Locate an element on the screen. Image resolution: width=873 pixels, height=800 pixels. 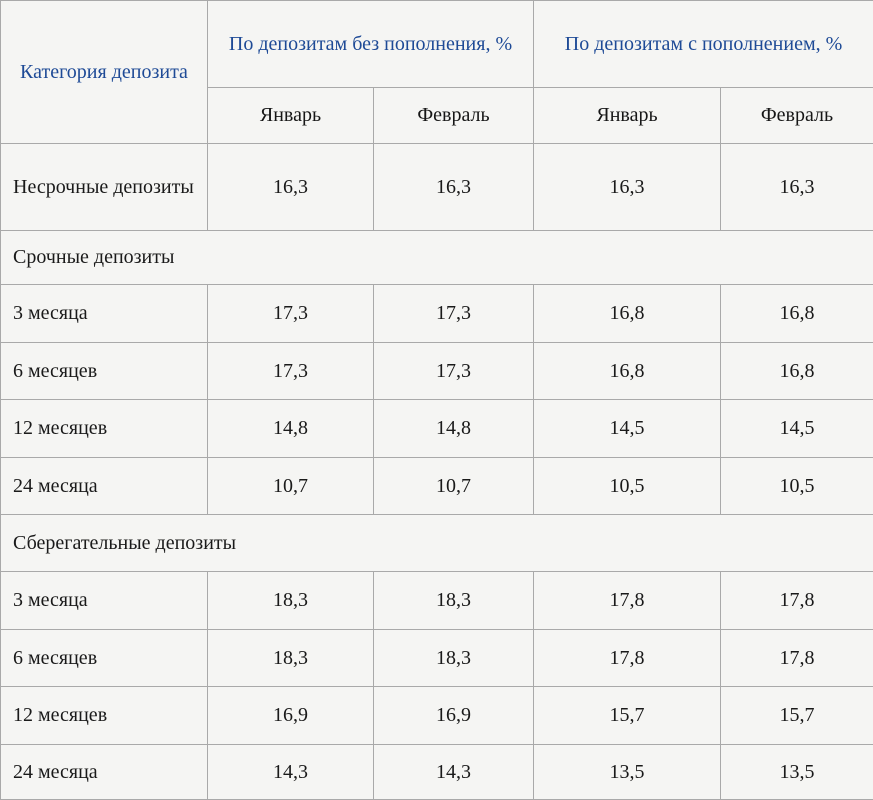
section-row: Сберегательные депозиты is located at coordinates (436, 543).